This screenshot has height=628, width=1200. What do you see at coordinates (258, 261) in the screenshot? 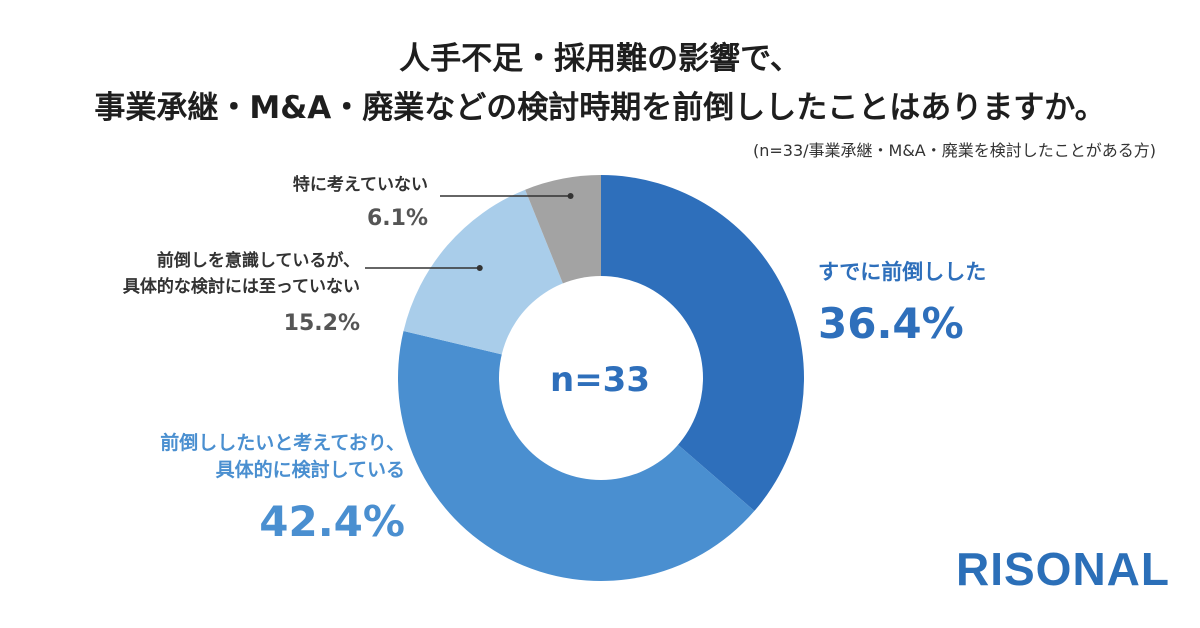
I see `slice-label-conscious-text-1: 前倒しを意識しているが、` at bounding box center [258, 261].